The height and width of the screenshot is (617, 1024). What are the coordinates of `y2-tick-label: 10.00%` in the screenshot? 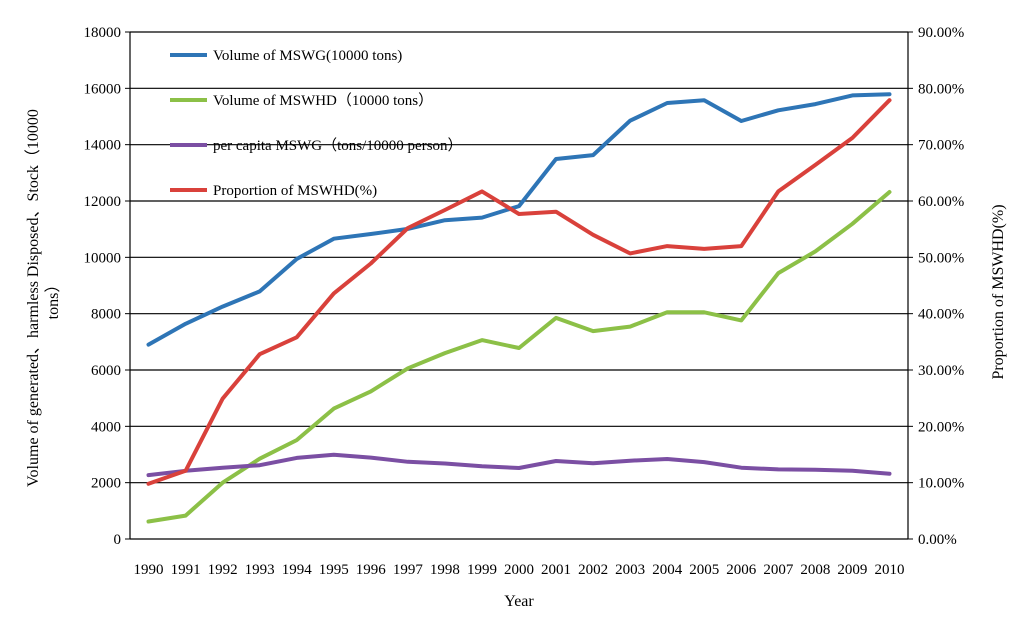 It's located at (941, 484).